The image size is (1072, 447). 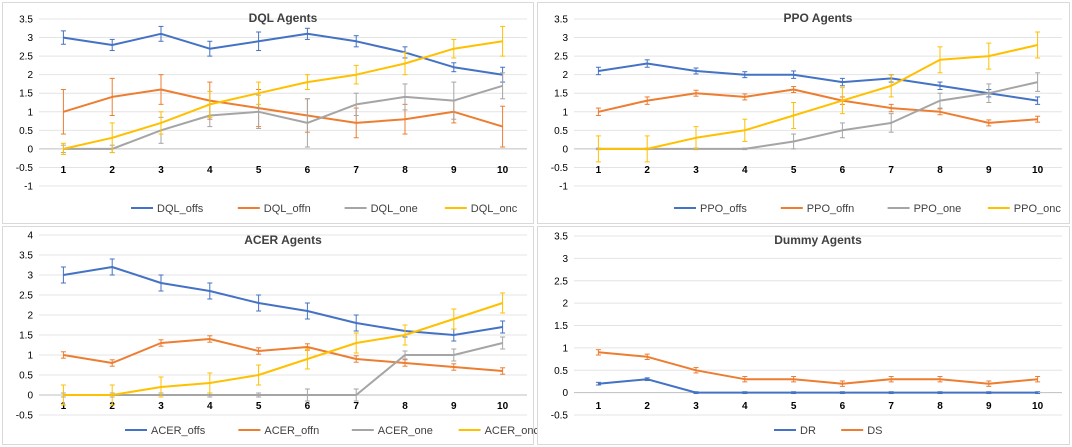 What do you see at coordinates (565, 149) in the screenshot?
I see `ppo-y-tick-label: 0` at bounding box center [565, 149].